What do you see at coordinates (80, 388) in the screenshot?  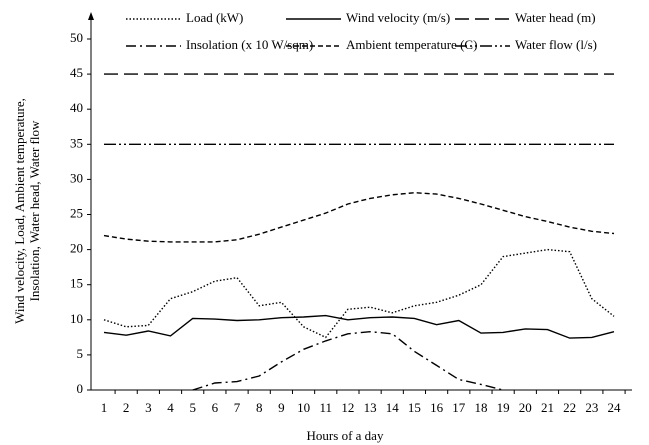 I see `y-tick-label: 0` at bounding box center [80, 388].